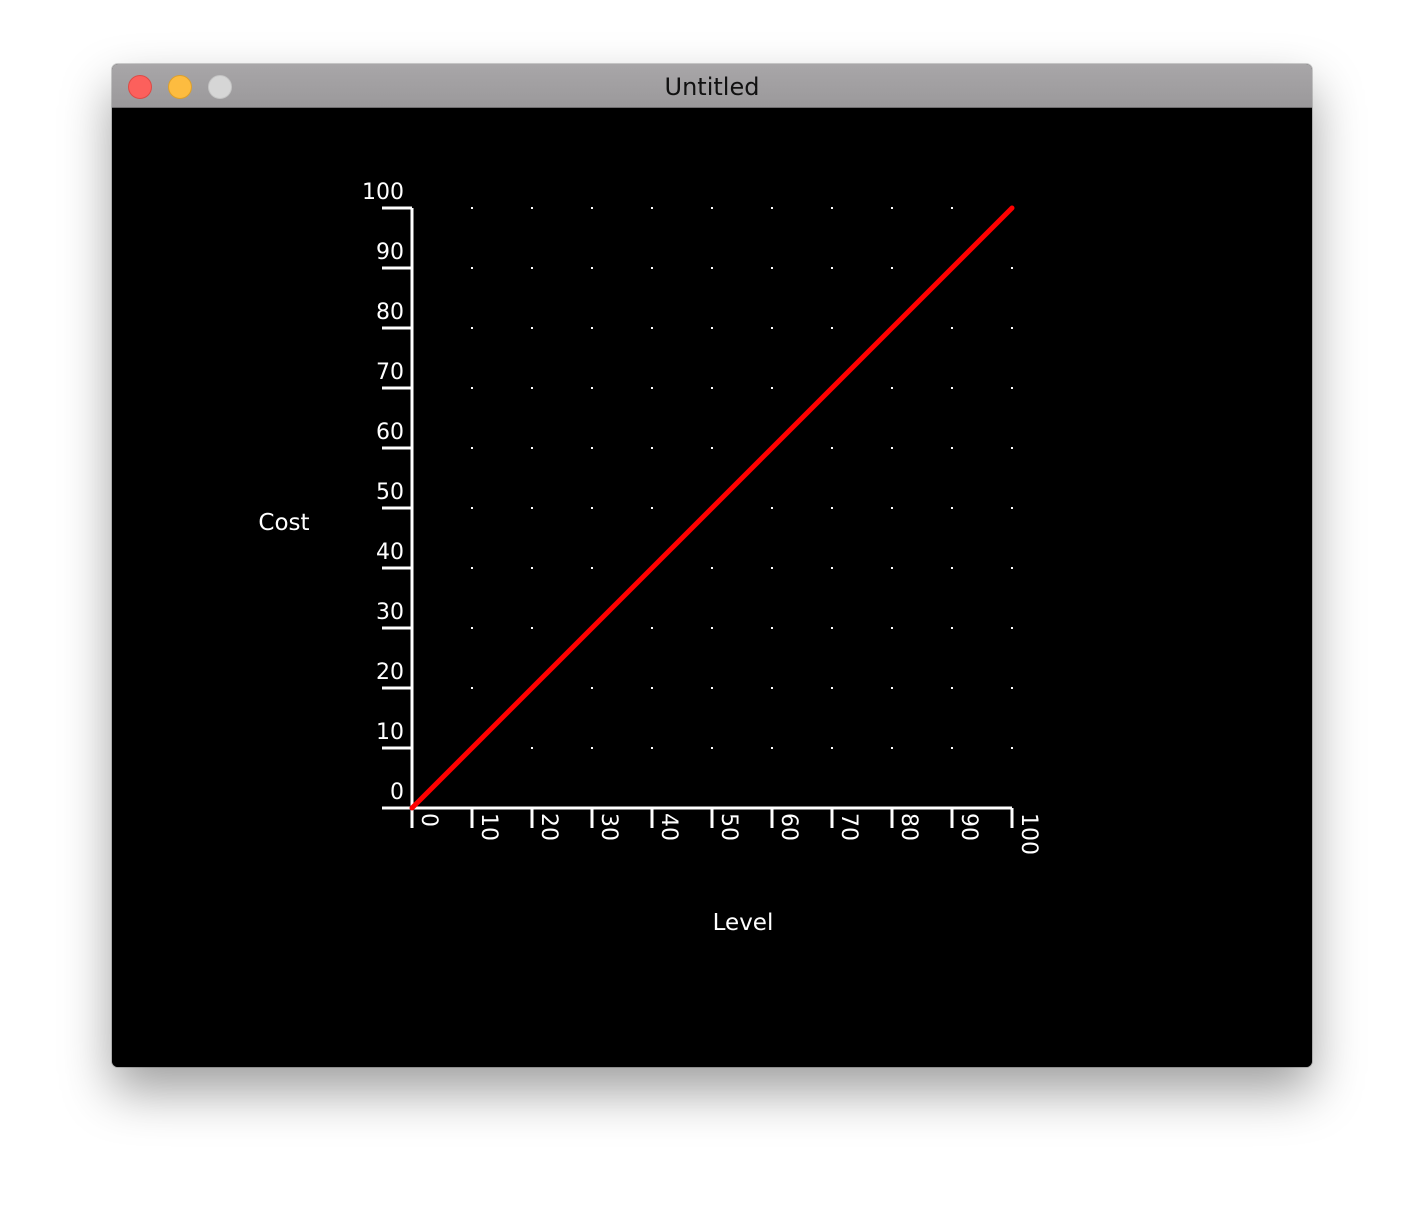  What do you see at coordinates (397, 792) in the screenshot?
I see `y-tick-label: 0` at bounding box center [397, 792].